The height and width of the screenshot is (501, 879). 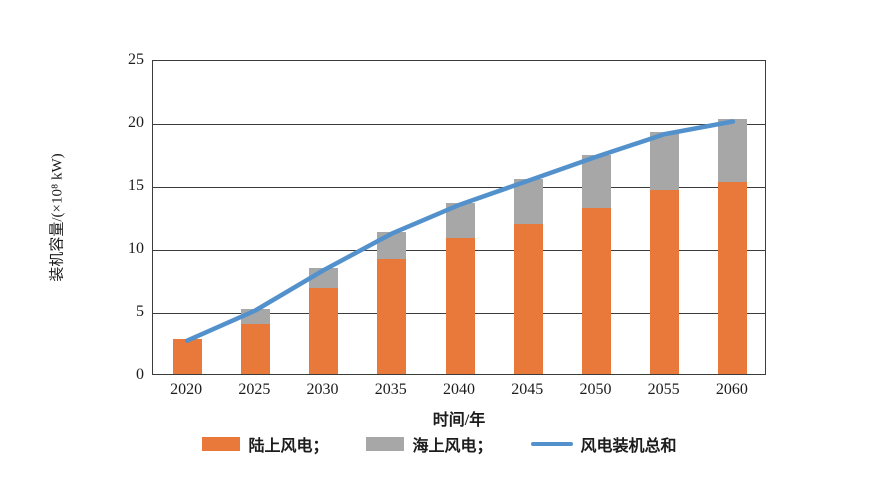 What do you see at coordinates (136, 185) in the screenshot?
I see `y-tick-label-15: 15` at bounding box center [136, 185].